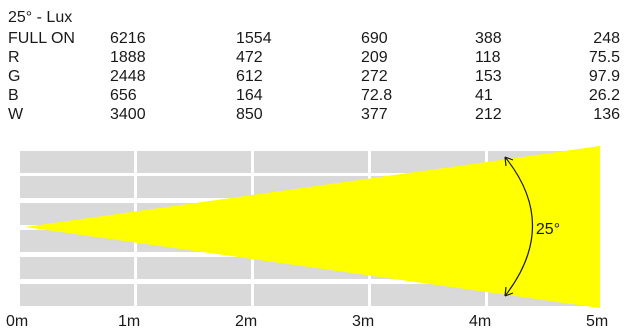 This screenshot has height=335, width=628. What do you see at coordinates (374, 38) in the screenshot?
I see `lux-value: 690` at bounding box center [374, 38].